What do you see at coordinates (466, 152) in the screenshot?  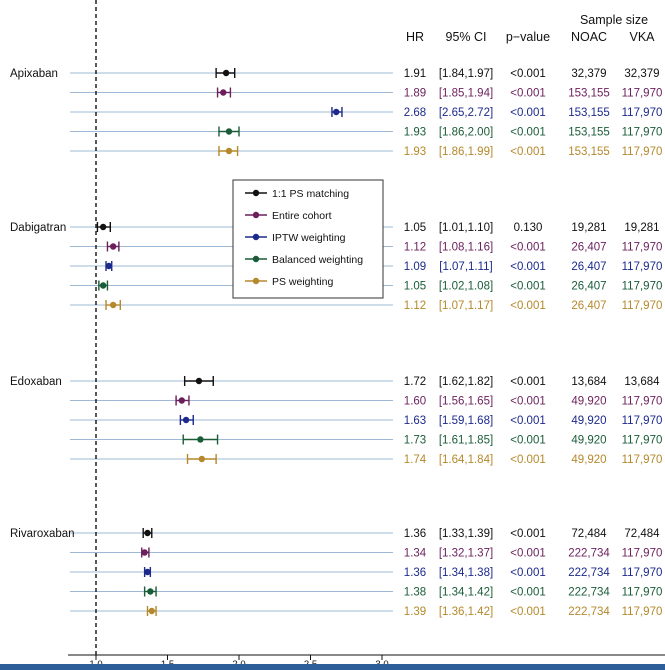 I see `ci-value: [1.86,1.99]` at bounding box center [466, 152].